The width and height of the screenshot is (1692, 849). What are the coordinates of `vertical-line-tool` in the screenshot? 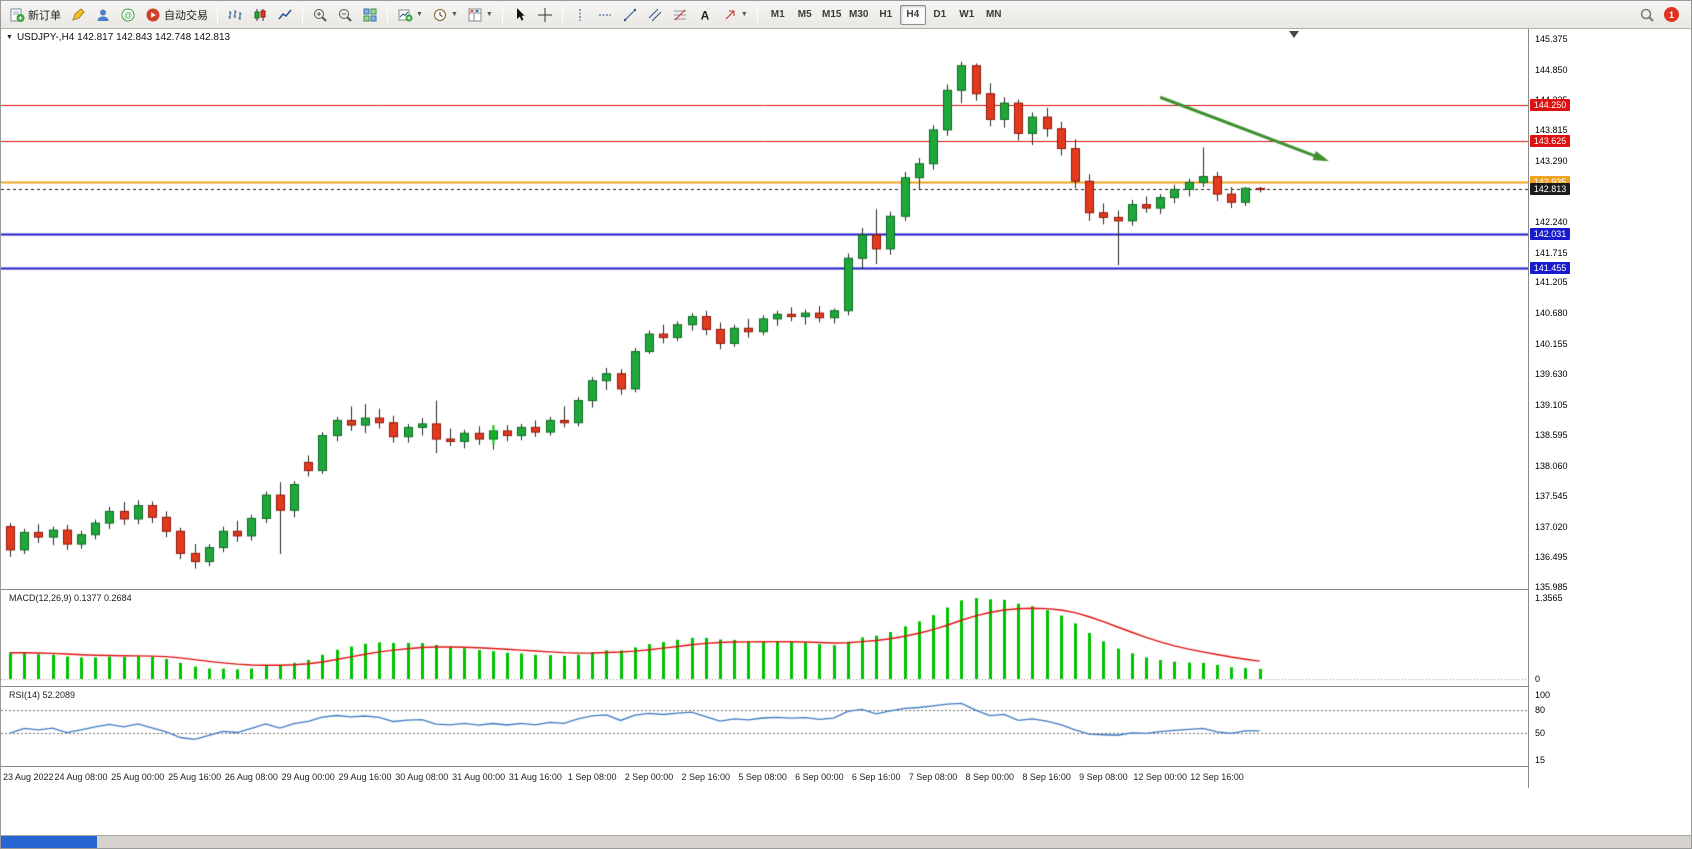 It's located at (580, 15).